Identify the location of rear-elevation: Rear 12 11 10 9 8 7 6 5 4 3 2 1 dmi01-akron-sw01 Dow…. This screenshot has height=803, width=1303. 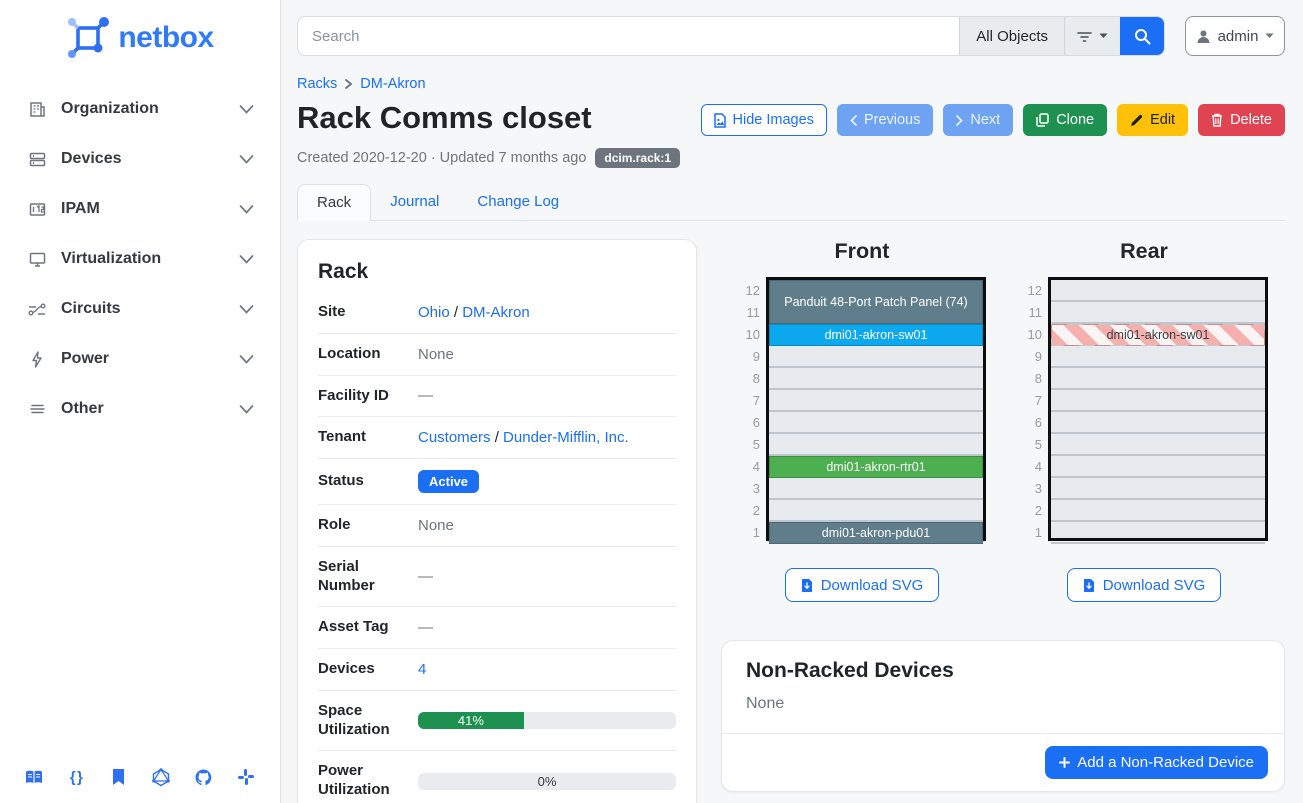
(1144, 420).